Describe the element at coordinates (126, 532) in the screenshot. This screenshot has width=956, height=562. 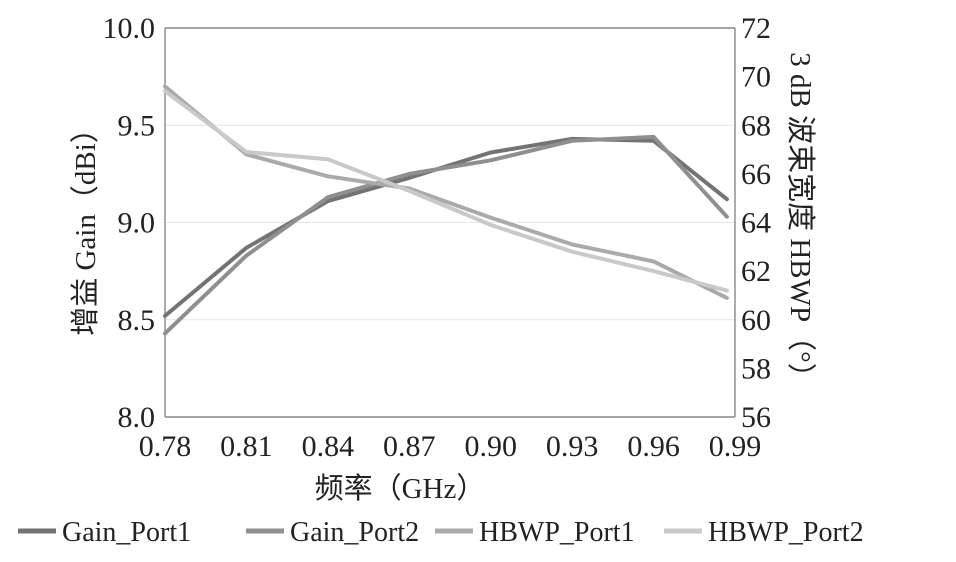
I see `legend-label: Gain_Port1` at that location.